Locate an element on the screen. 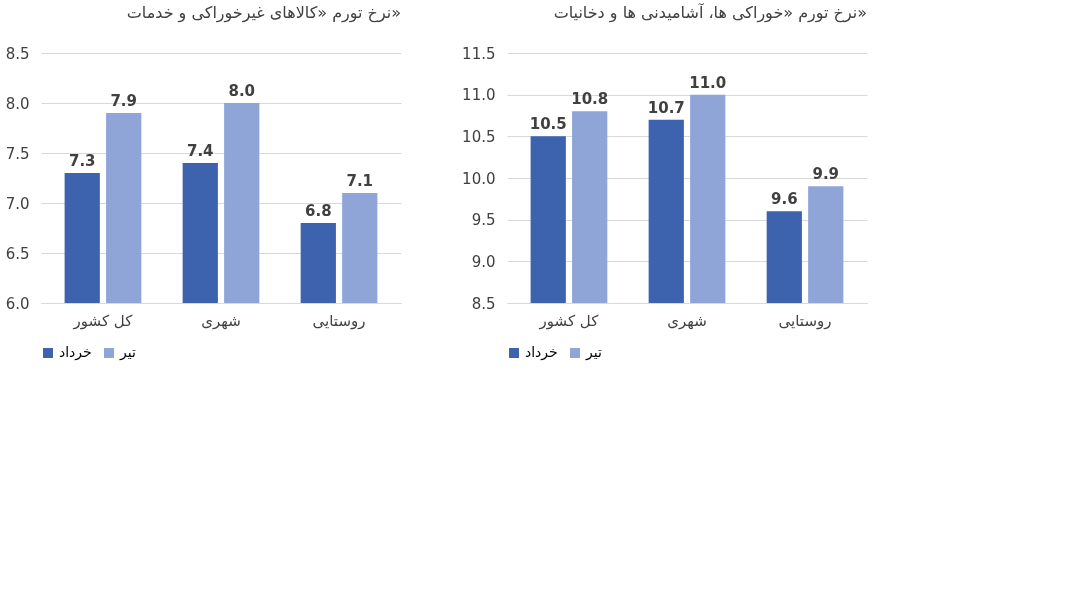 The image size is (1080, 608). y-tick-label: 8.0 is located at coordinates (17, 103).